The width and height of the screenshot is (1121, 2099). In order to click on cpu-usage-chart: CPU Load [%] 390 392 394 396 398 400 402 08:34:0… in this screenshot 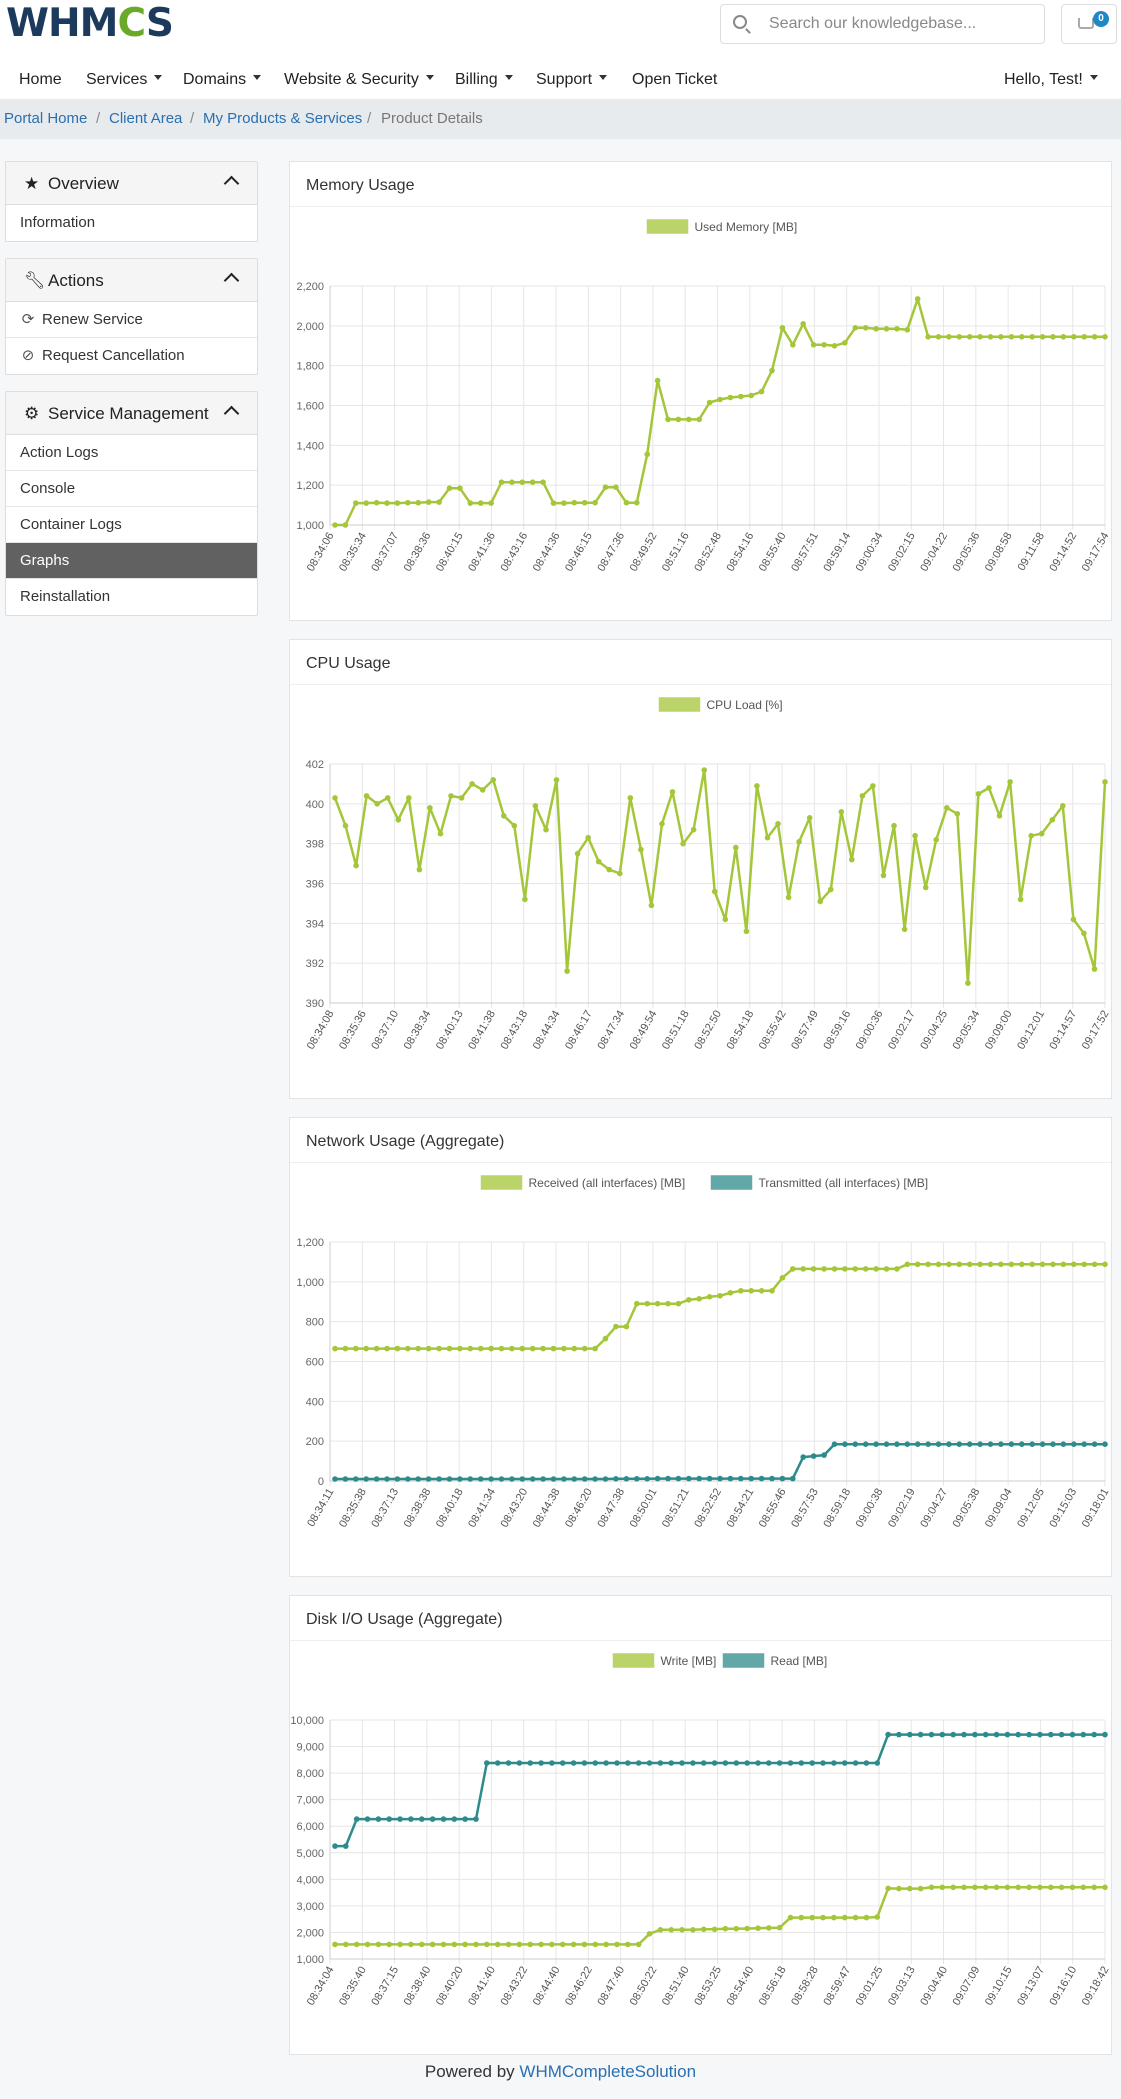, I will do `click(708, 874)`.